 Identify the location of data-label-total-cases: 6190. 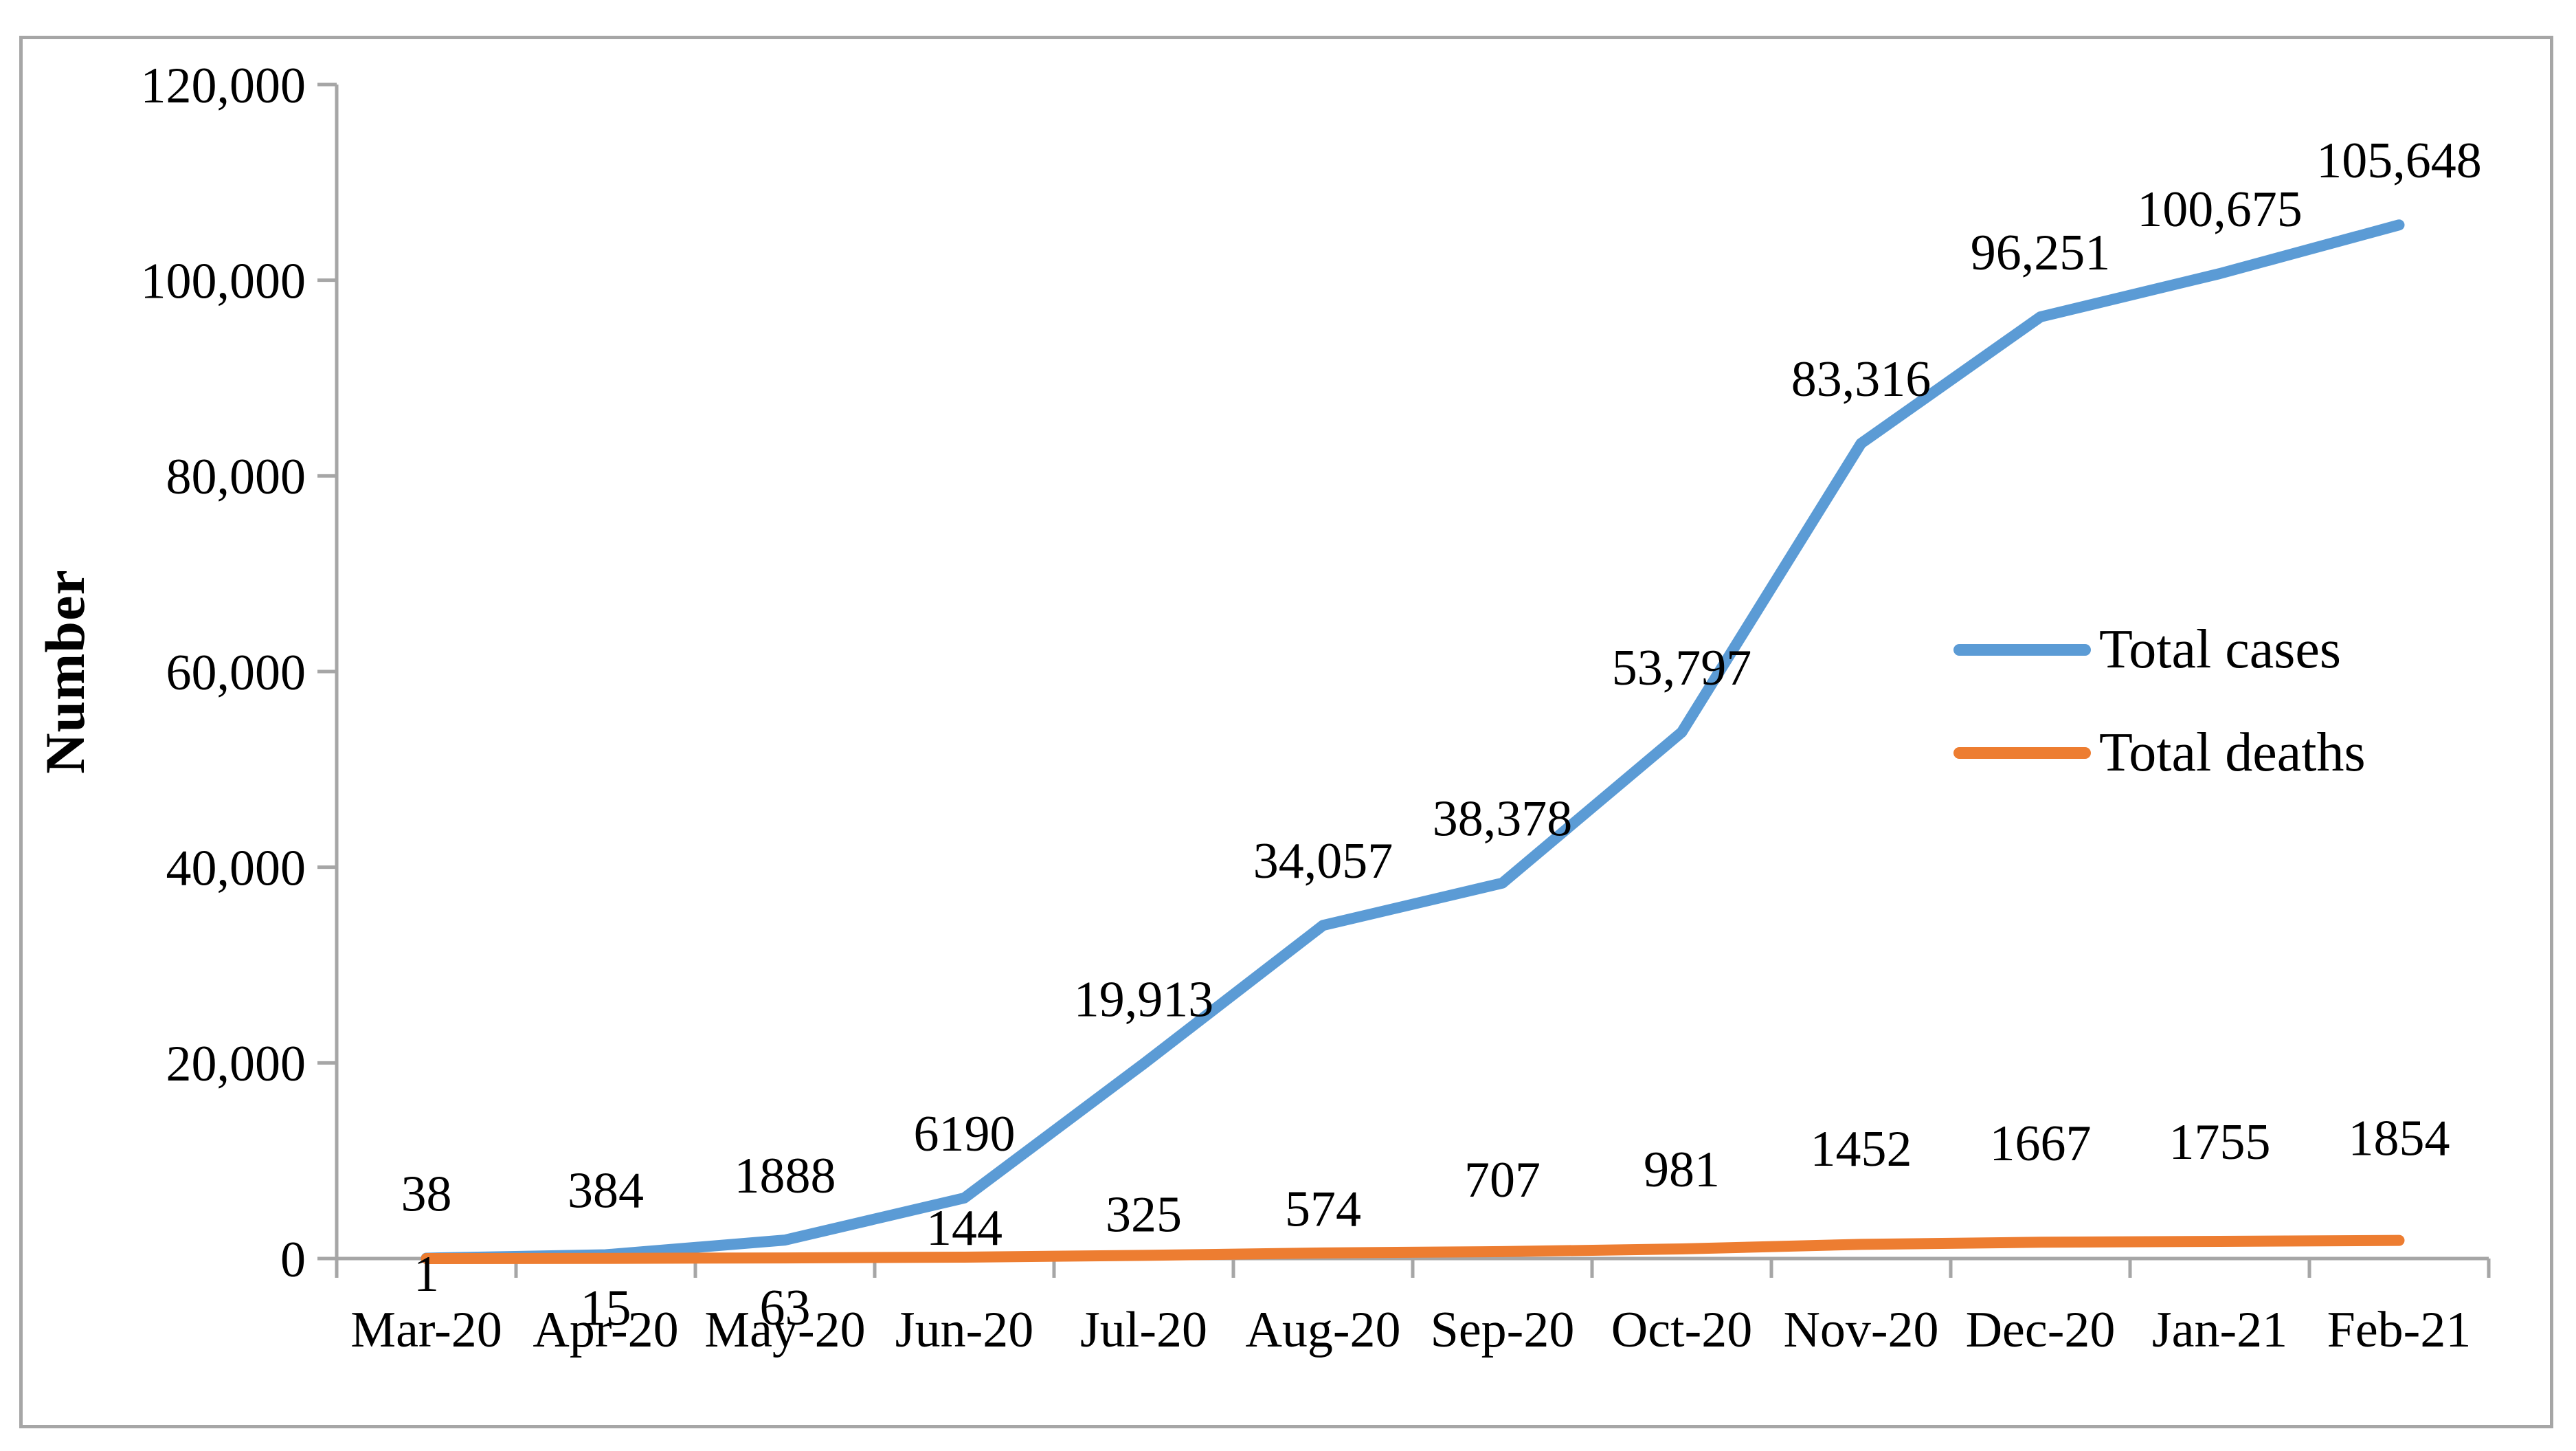
(965, 1134).